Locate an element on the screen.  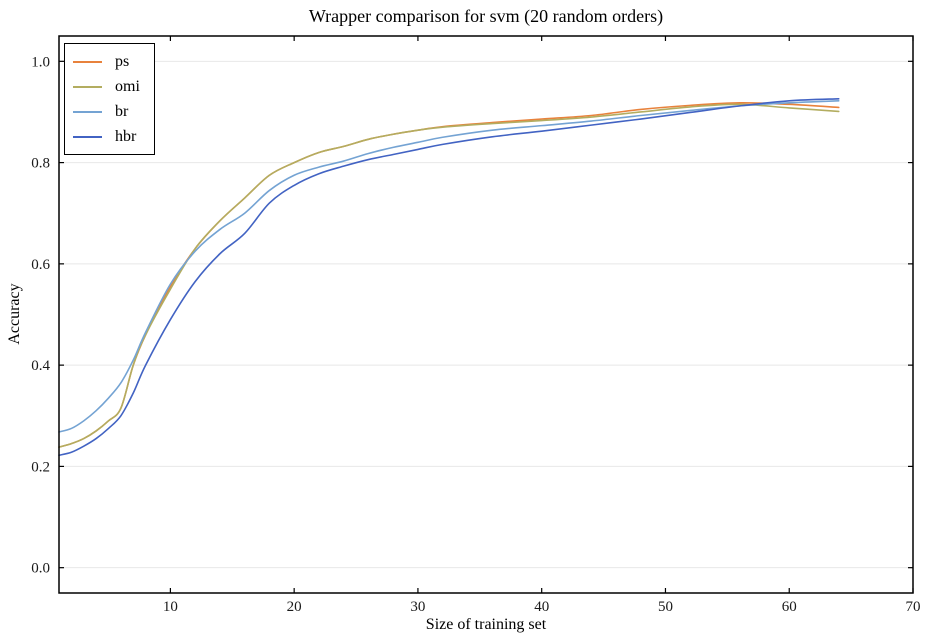
legend-line-omi is located at coordinates (87, 86).